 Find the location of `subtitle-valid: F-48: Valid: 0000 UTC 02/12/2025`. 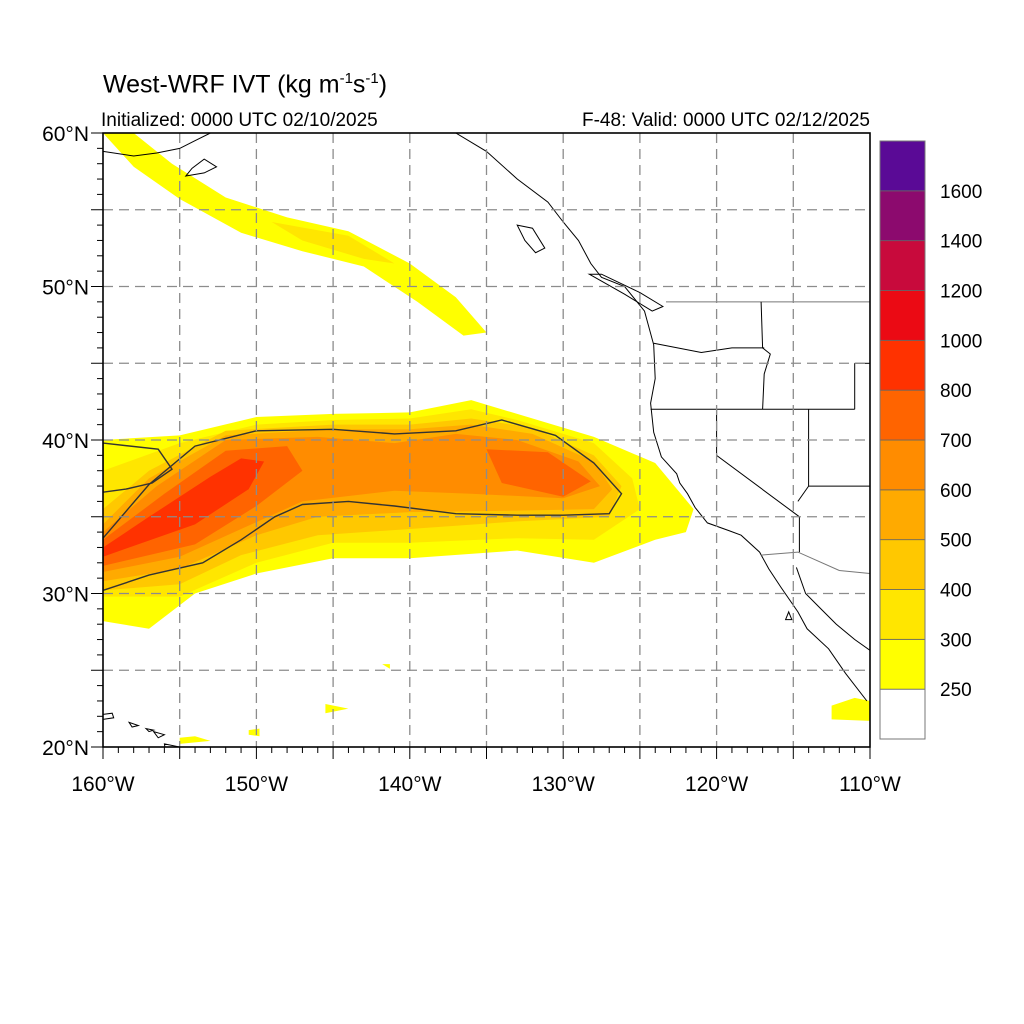

subtitle-valid: F-48: Valid: 0000 UTC 02/12/2025 is located at coordinates (726, 120).